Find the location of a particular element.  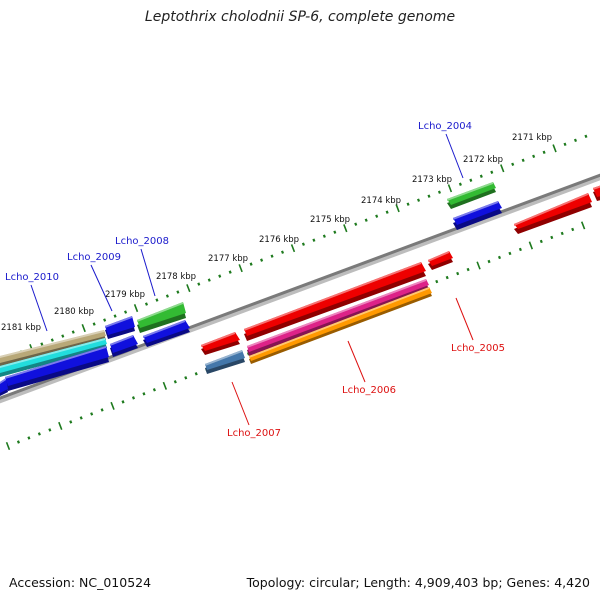

lcho-2009-arrow is located at coordinates (120, 327).